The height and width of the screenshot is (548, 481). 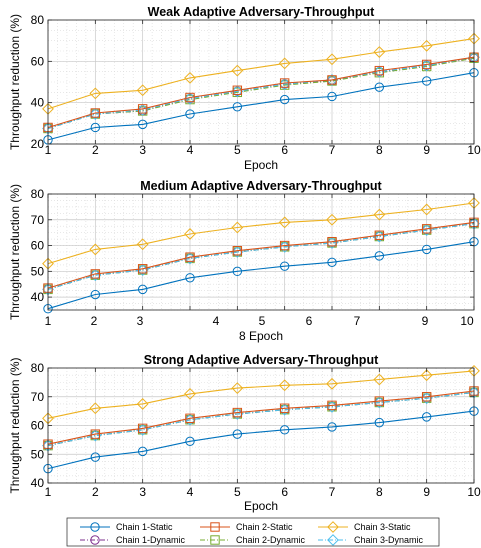 What do you see at coordinates (38, 271) in the screenshot?
I see `y-tick-label: 50` at bounding box center [38, 271].